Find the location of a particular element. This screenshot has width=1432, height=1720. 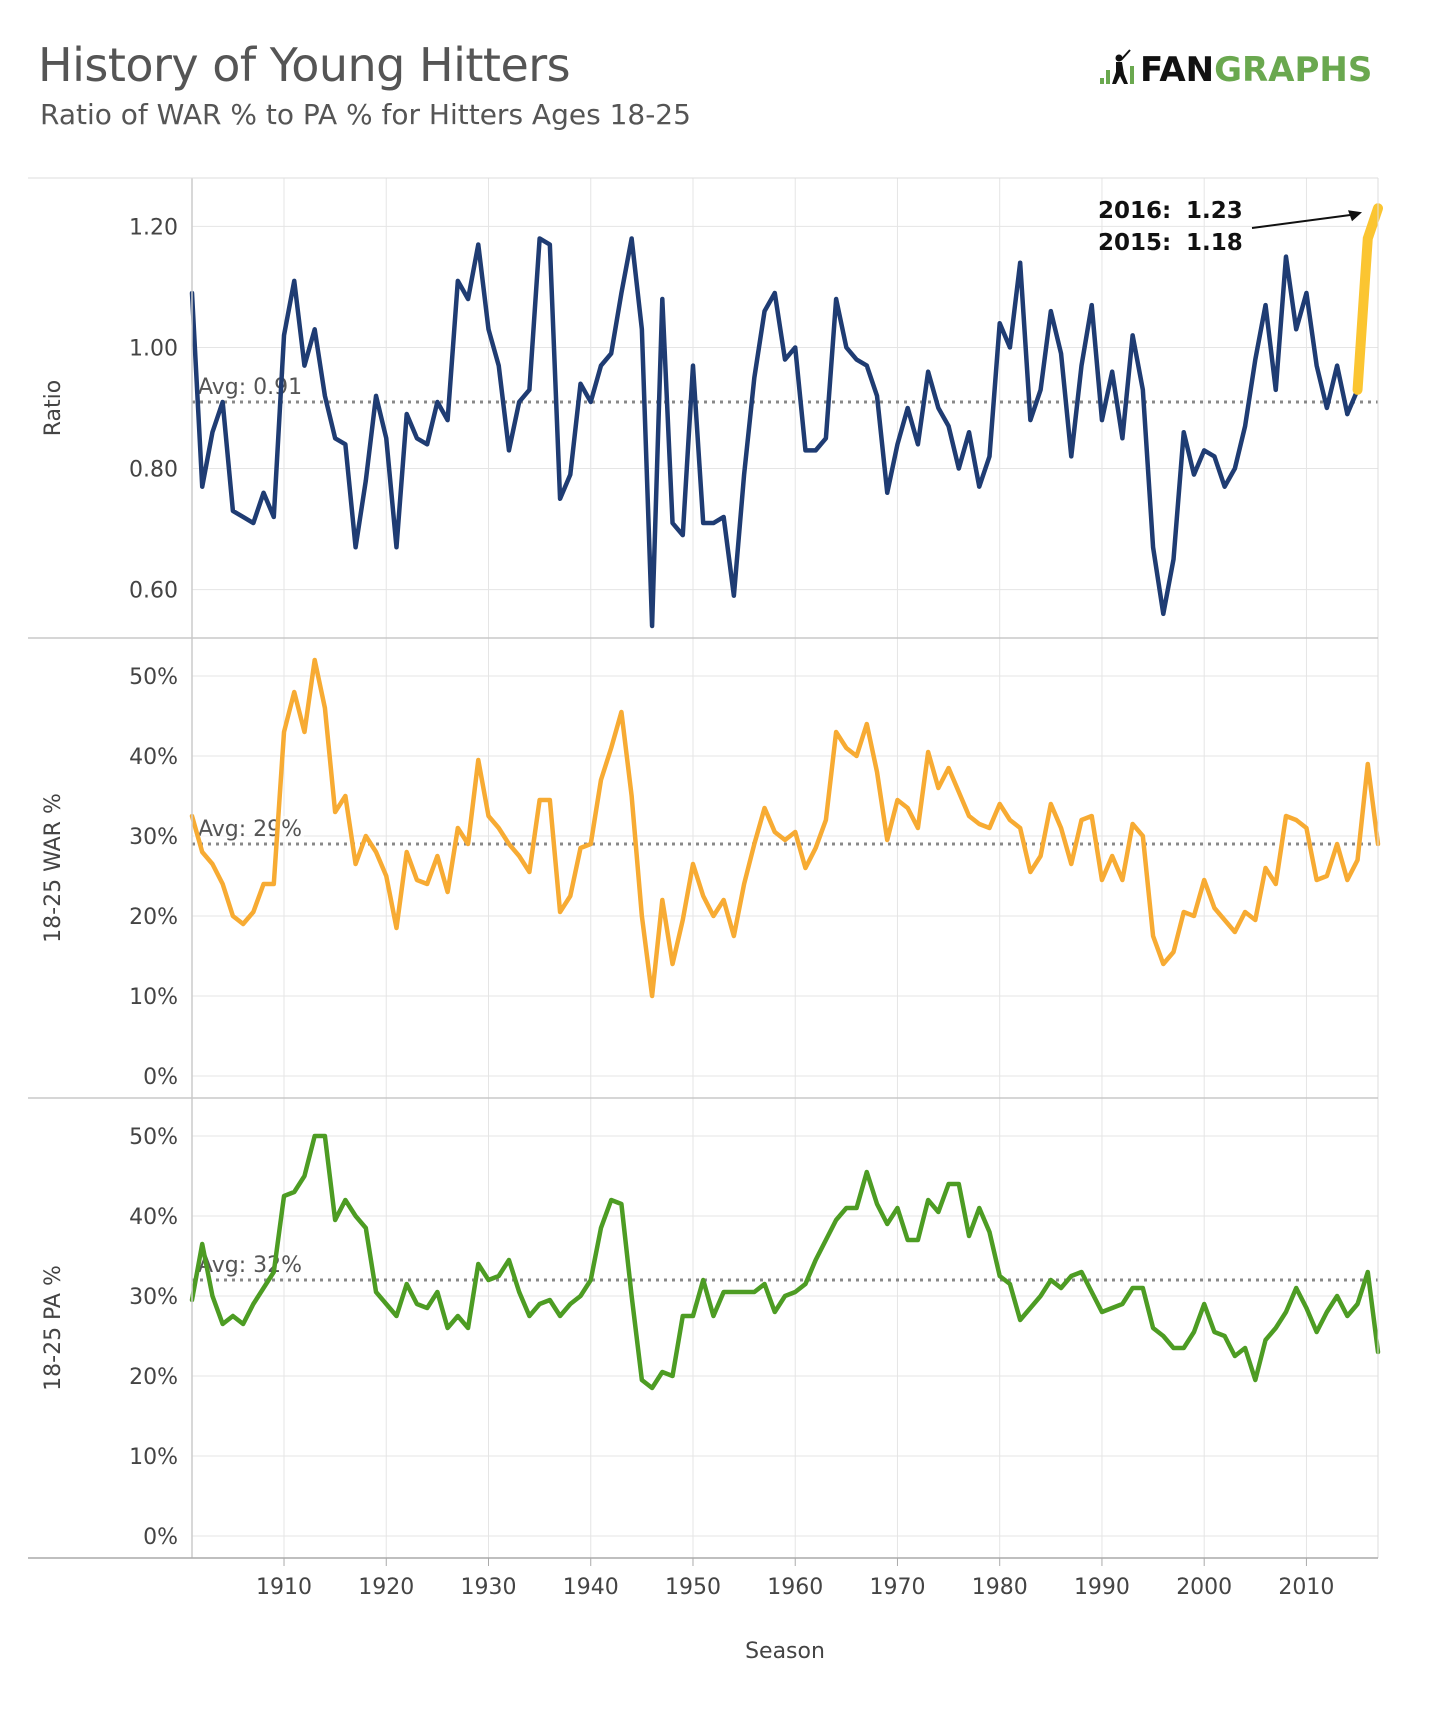

annotation-label: 2015: is located at coordinates (1134, 243).